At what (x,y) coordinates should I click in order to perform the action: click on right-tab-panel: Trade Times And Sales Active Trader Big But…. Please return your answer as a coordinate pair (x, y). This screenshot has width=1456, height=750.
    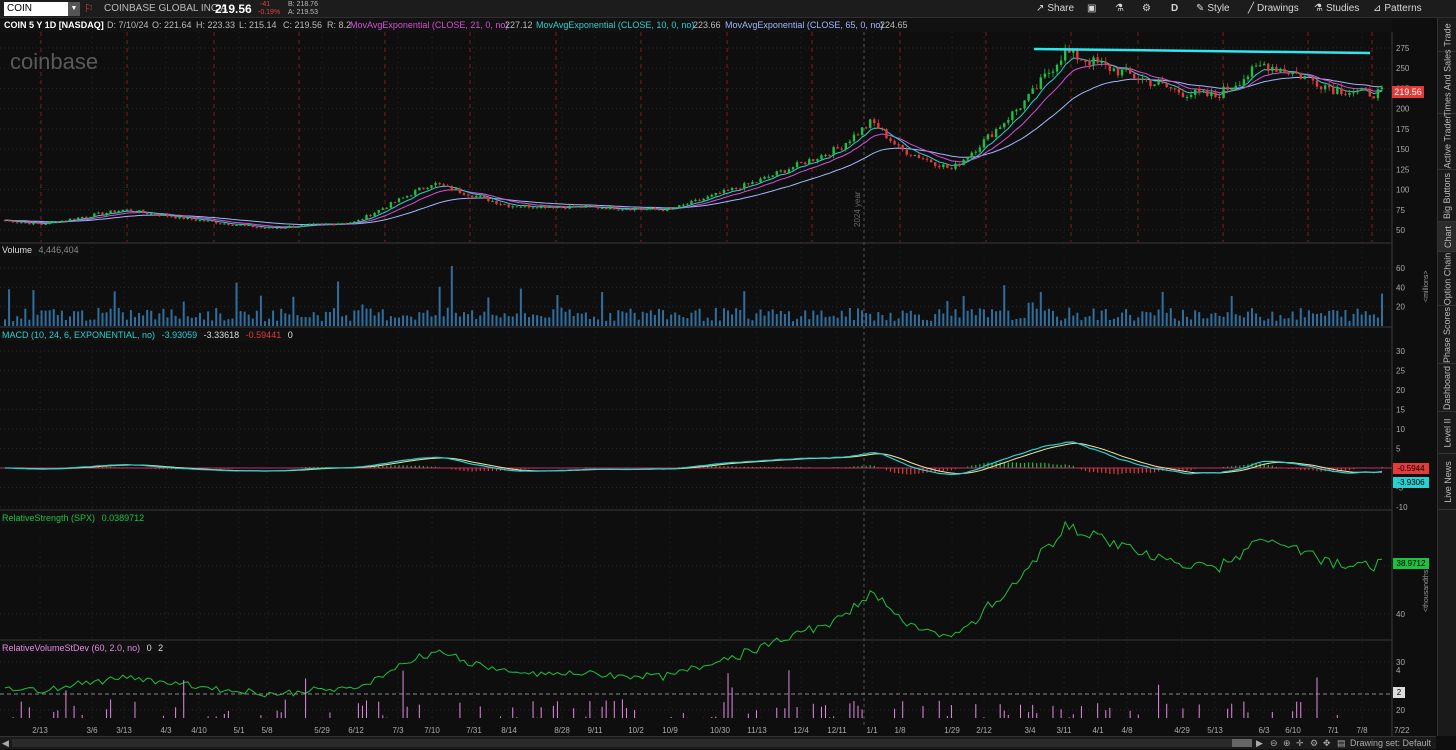
    Looking at the image, I should click on (1446, 377).